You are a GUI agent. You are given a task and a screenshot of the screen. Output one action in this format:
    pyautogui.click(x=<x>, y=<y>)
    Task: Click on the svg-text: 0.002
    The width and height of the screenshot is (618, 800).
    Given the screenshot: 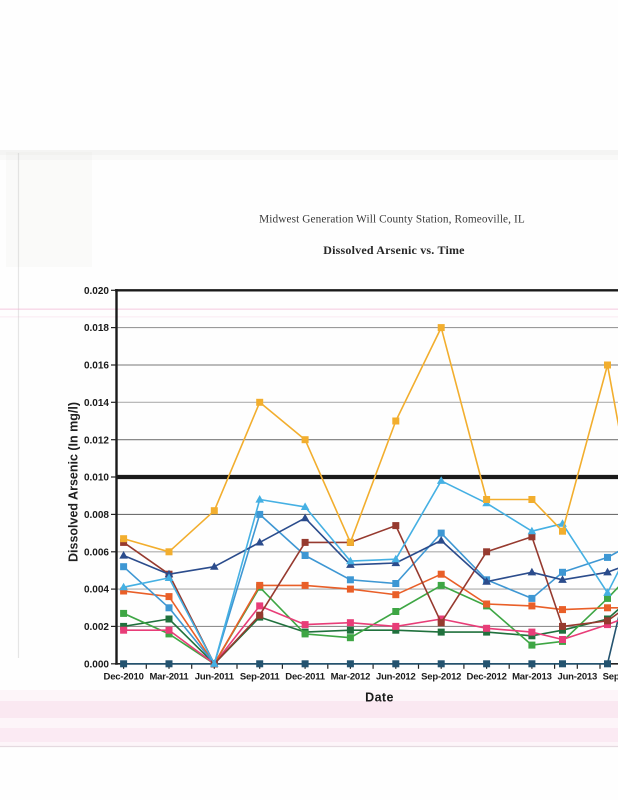 What is the action you would take?
    pyautogui.click(x=96, y=627)
    